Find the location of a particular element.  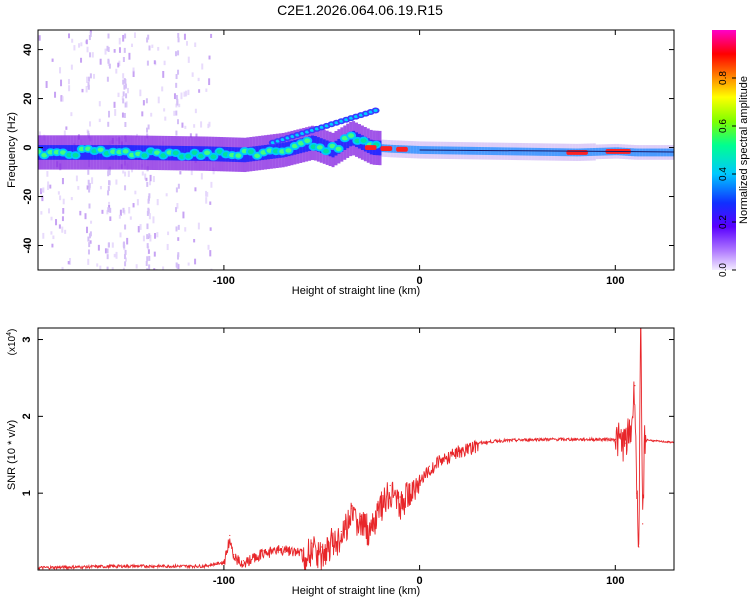

heatmap-x-axis-label: Height of straight line (km) is located at coordinates (356, 291).